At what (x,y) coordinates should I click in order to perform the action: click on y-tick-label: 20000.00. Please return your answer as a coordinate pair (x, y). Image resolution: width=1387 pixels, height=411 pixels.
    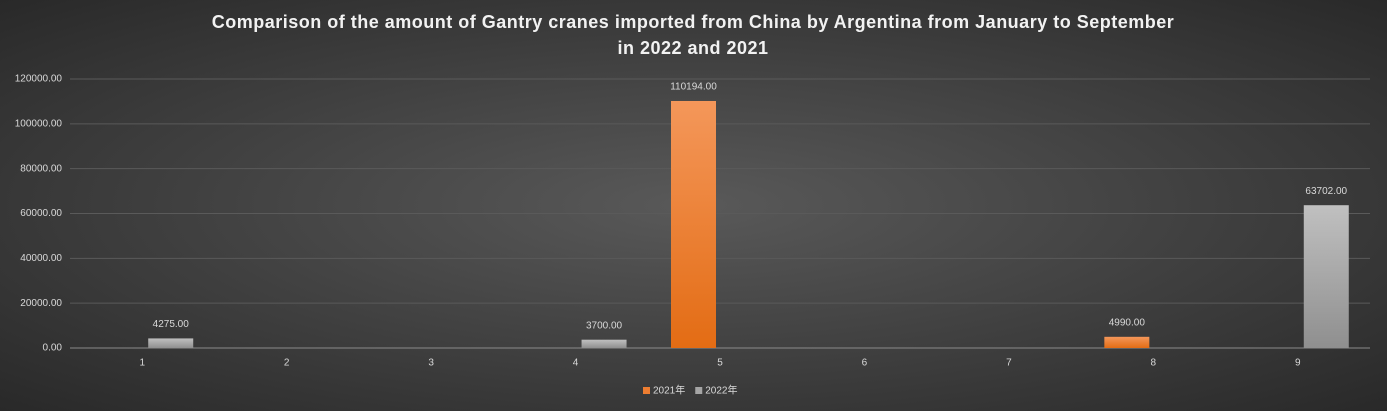
    Looking at the image, I should click on (41, 303).